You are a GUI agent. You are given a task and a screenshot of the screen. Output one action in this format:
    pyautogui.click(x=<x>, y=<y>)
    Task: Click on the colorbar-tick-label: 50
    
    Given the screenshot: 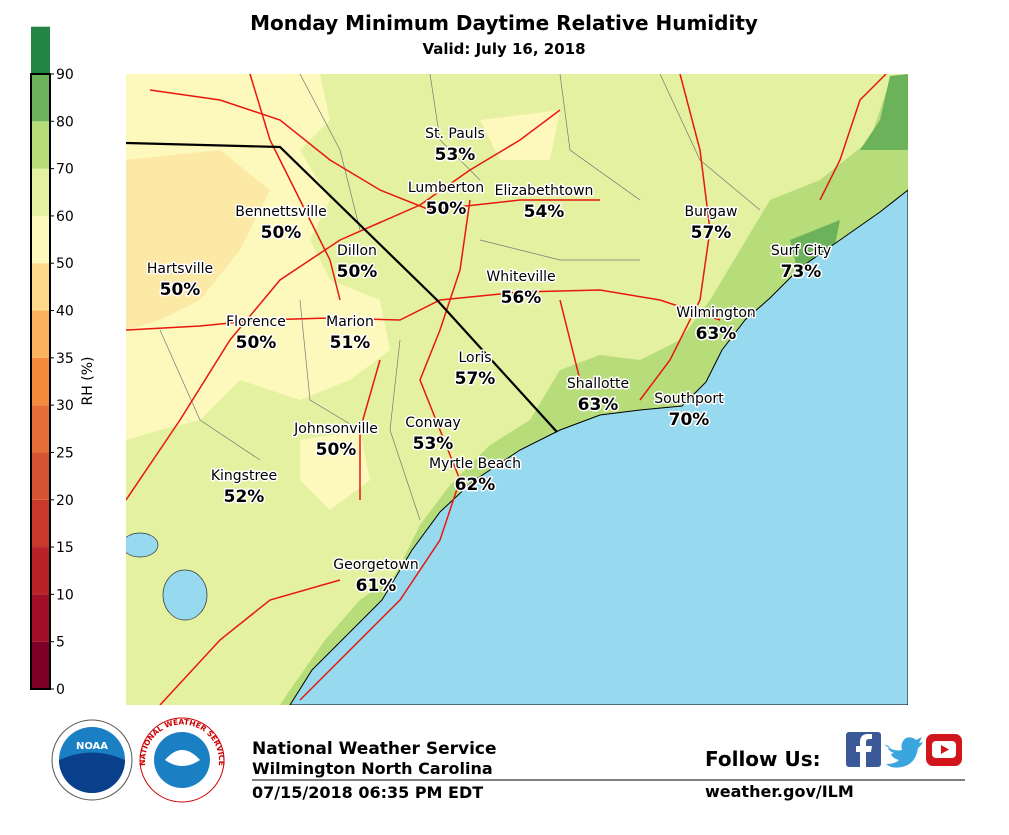 What is the action you would take?
    pyautogui.click(x=65, y=264)
    